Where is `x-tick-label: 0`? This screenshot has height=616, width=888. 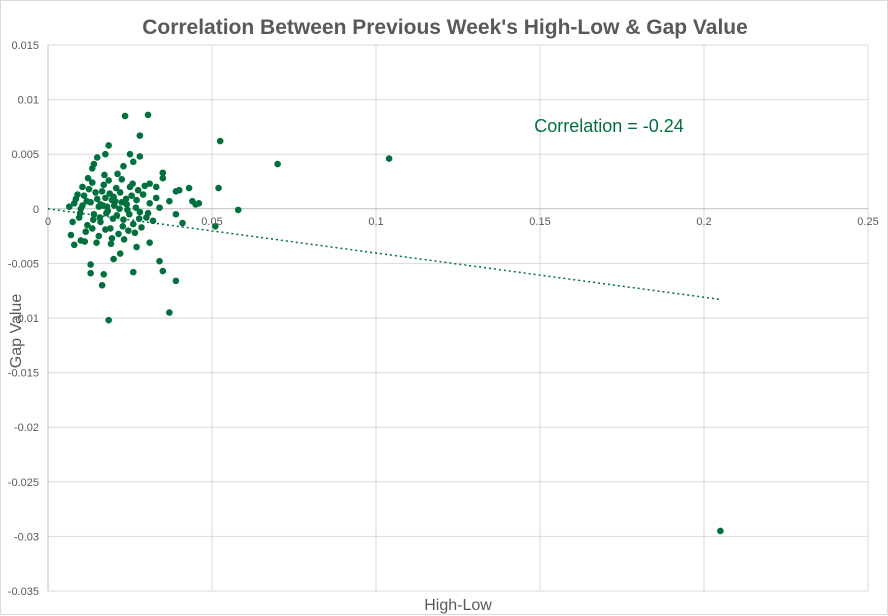 x-tick-label: 0 is located at coordinates (48, 222).